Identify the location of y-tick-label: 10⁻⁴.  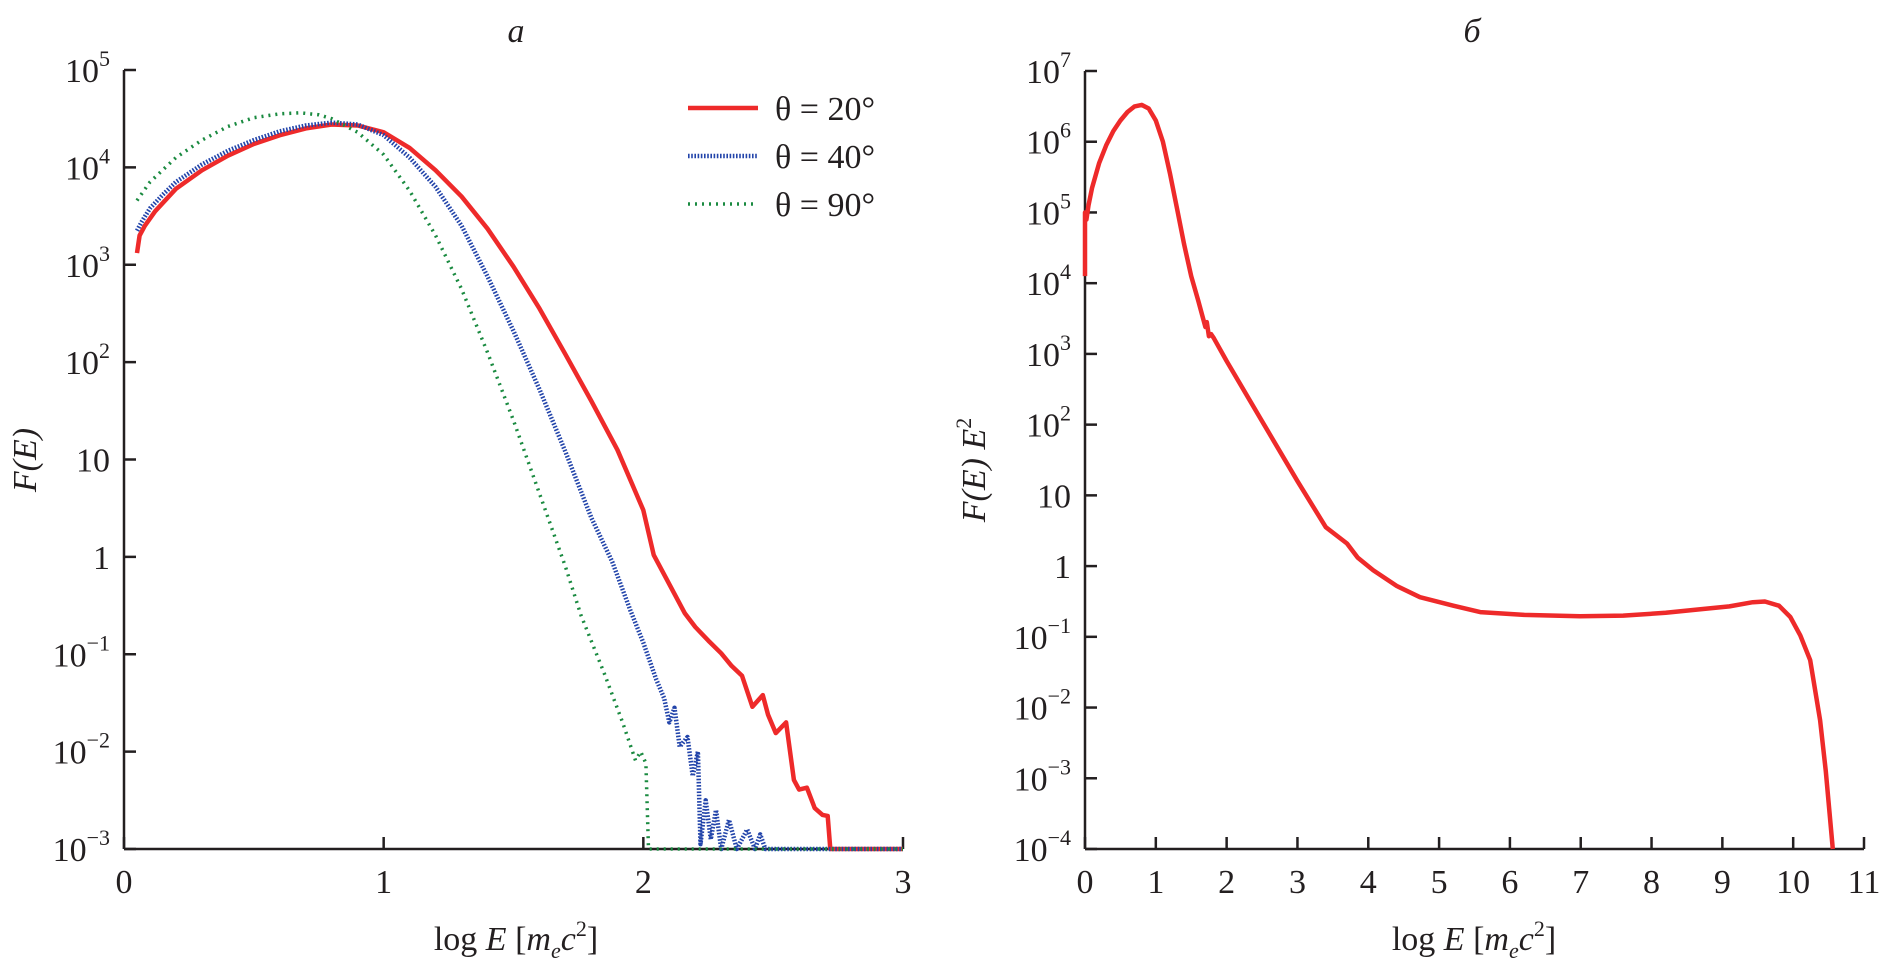
(1042, 847).